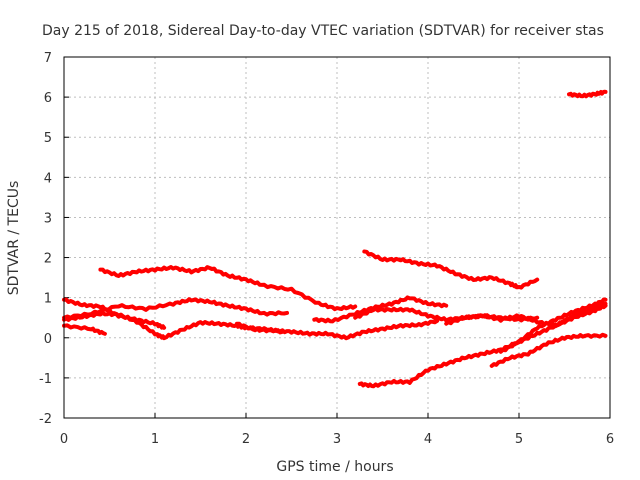 The image size is (640, 480). I want to click on x-tick-label: 3, so click(337, 439).